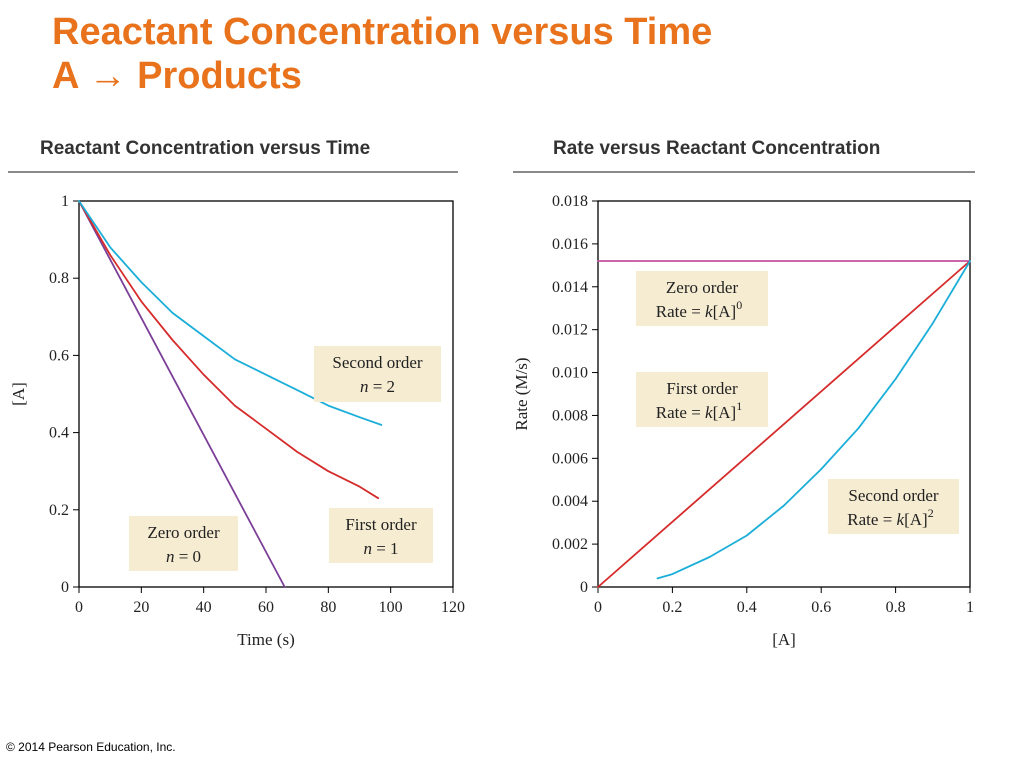 The image size is (1024, 768). I want to click on left-annotation-first-order: First order n = 1, so click(381, 535).